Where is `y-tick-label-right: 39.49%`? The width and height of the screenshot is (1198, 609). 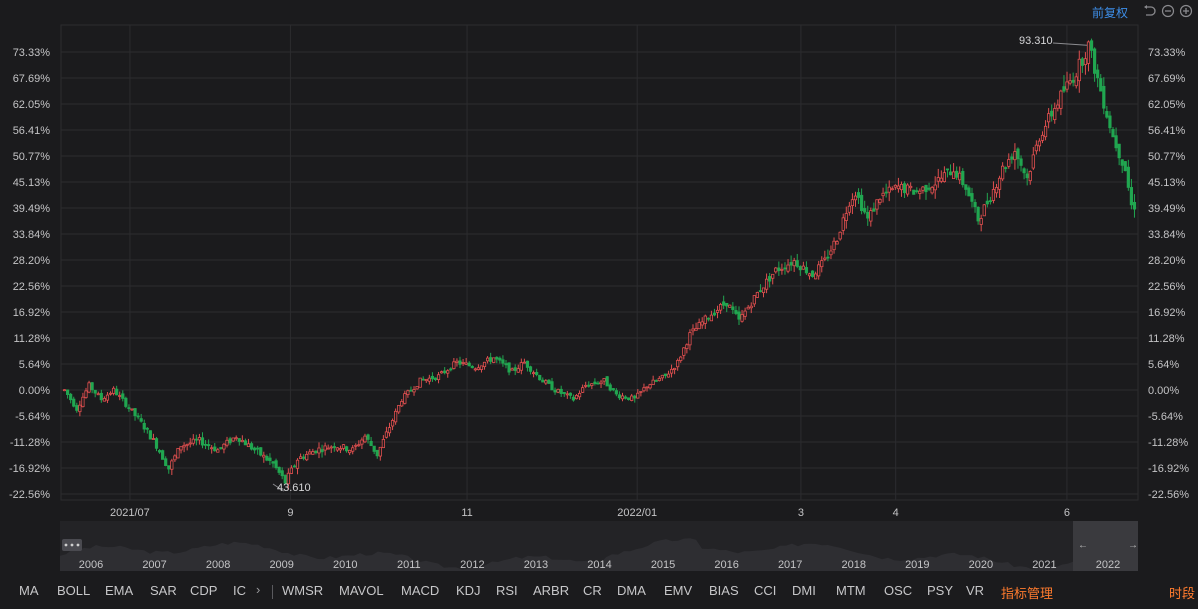
y-tick-label-right: 39.49% is located at coordinates (1167, 209).